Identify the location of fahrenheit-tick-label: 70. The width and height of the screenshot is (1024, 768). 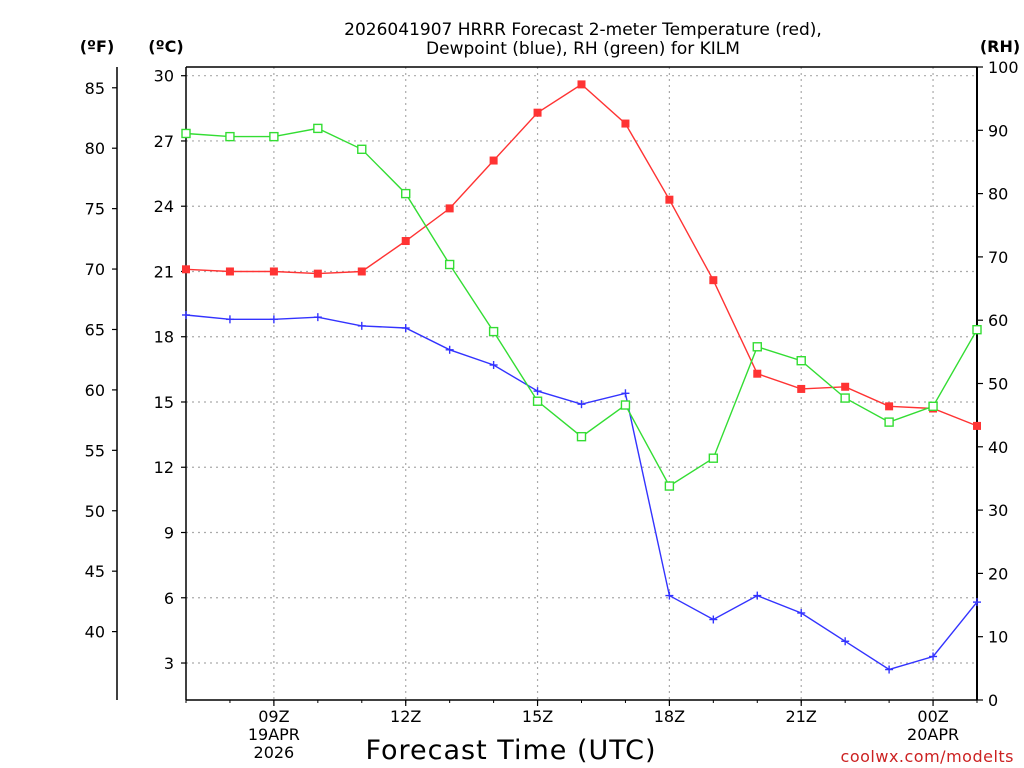
(95, 269).